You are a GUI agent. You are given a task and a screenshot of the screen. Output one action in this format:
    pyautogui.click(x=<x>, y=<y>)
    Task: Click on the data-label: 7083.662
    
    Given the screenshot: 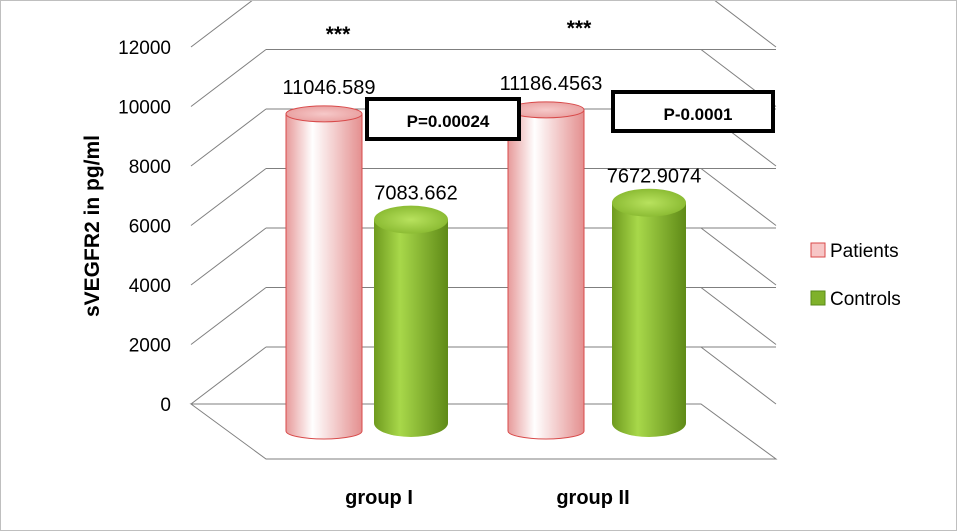 What is the action you would take?
    pyautogui.click(x=415, y=194)
    